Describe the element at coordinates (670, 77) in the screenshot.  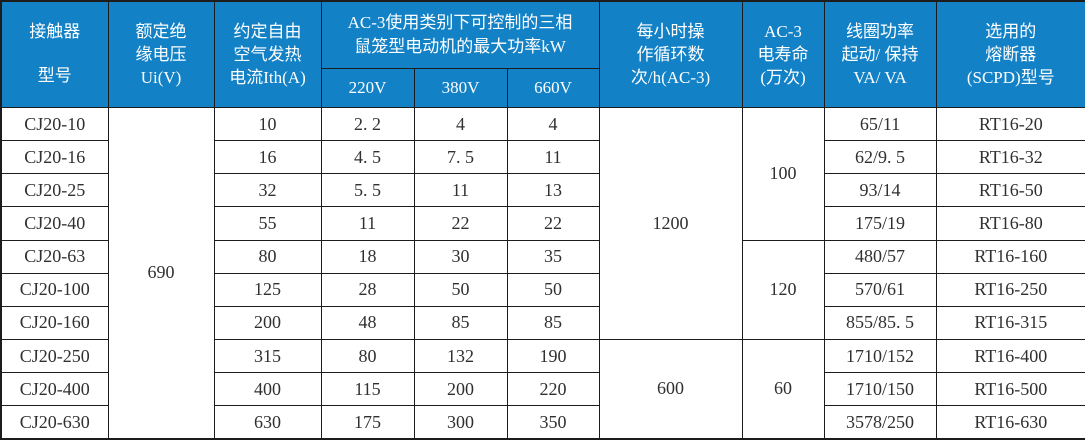
I see `header-line: 次/h(AC-3)` at that location.